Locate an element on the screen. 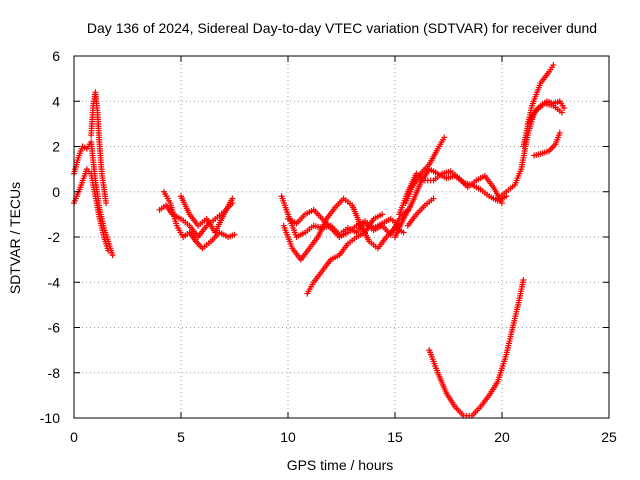  x-tick-label: 0 is located at coordinates (74, 437).